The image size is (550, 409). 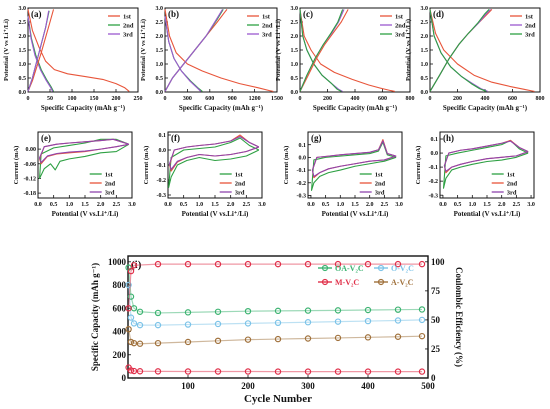 What do you see at coordinates (355, 99) in the screenshot?
I see `x-tick-label: 400` at bounding box center [355, 99].